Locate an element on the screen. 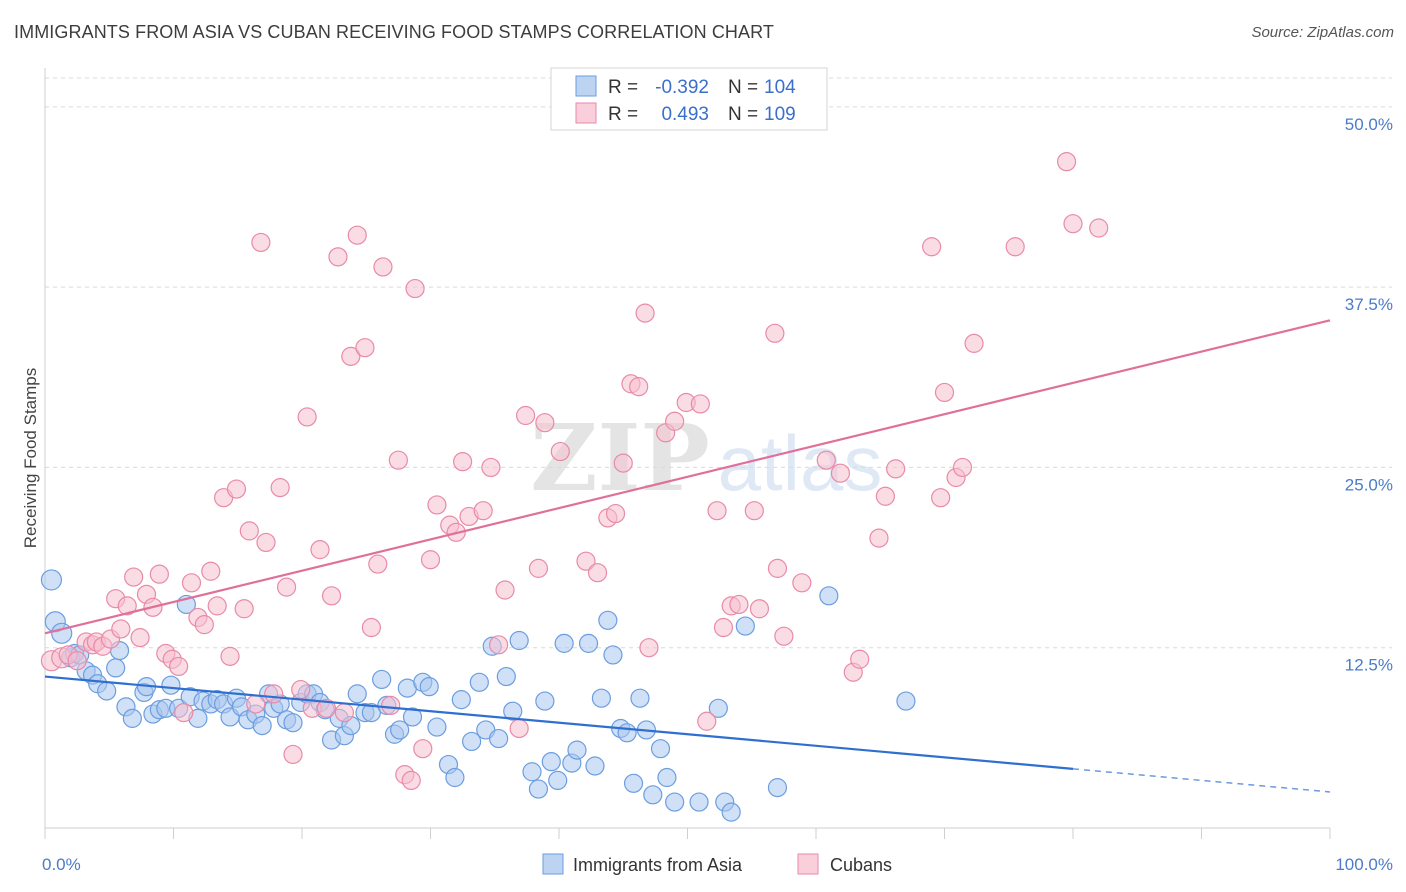  legend-asia-r-value: -0.392 is located at coordinates (682, 87).